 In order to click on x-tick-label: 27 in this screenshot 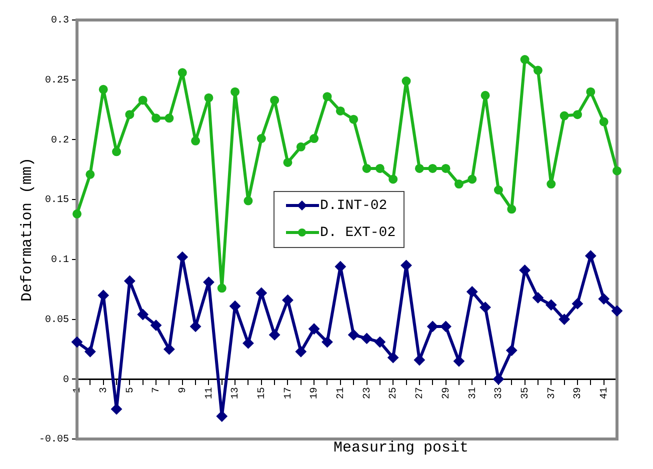, I will do `click(420, 393)`.